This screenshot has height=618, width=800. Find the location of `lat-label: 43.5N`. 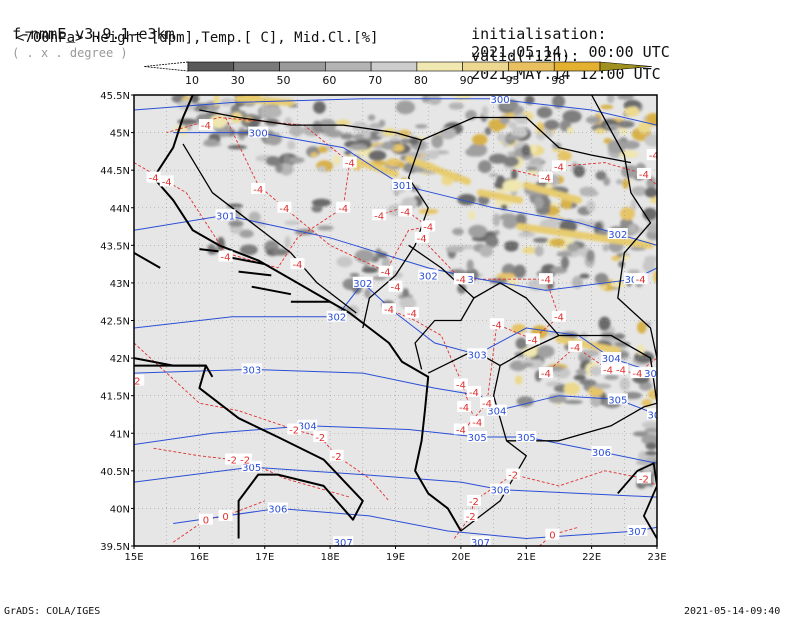

lat-label: 43.5N is located at coordinates (115, 246).